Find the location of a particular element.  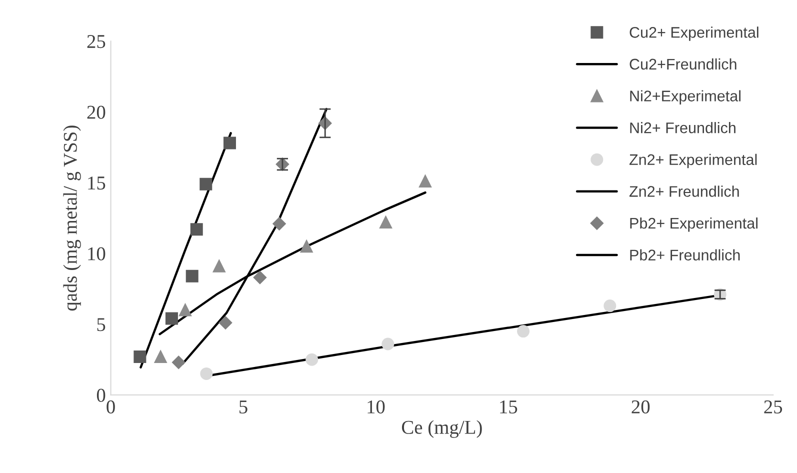

legend-label: Zn2+ Freundlich is located at coordinates (684, 191).